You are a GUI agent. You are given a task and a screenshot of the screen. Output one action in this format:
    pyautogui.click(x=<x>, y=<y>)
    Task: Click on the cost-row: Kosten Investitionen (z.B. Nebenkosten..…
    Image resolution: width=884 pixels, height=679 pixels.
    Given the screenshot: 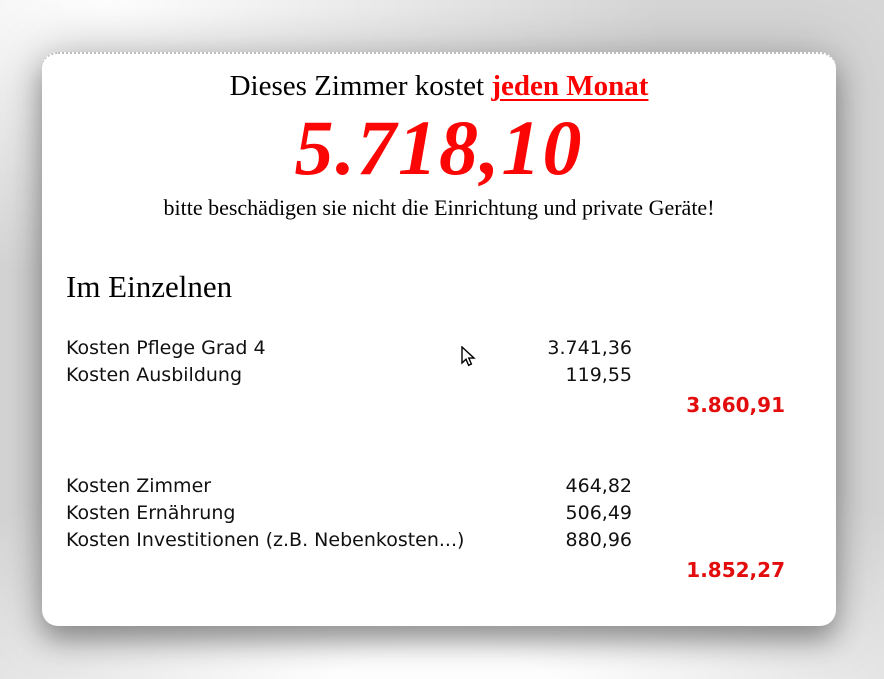 What is the action you would take?
    pyautogui.click(x=349, y=540)
    